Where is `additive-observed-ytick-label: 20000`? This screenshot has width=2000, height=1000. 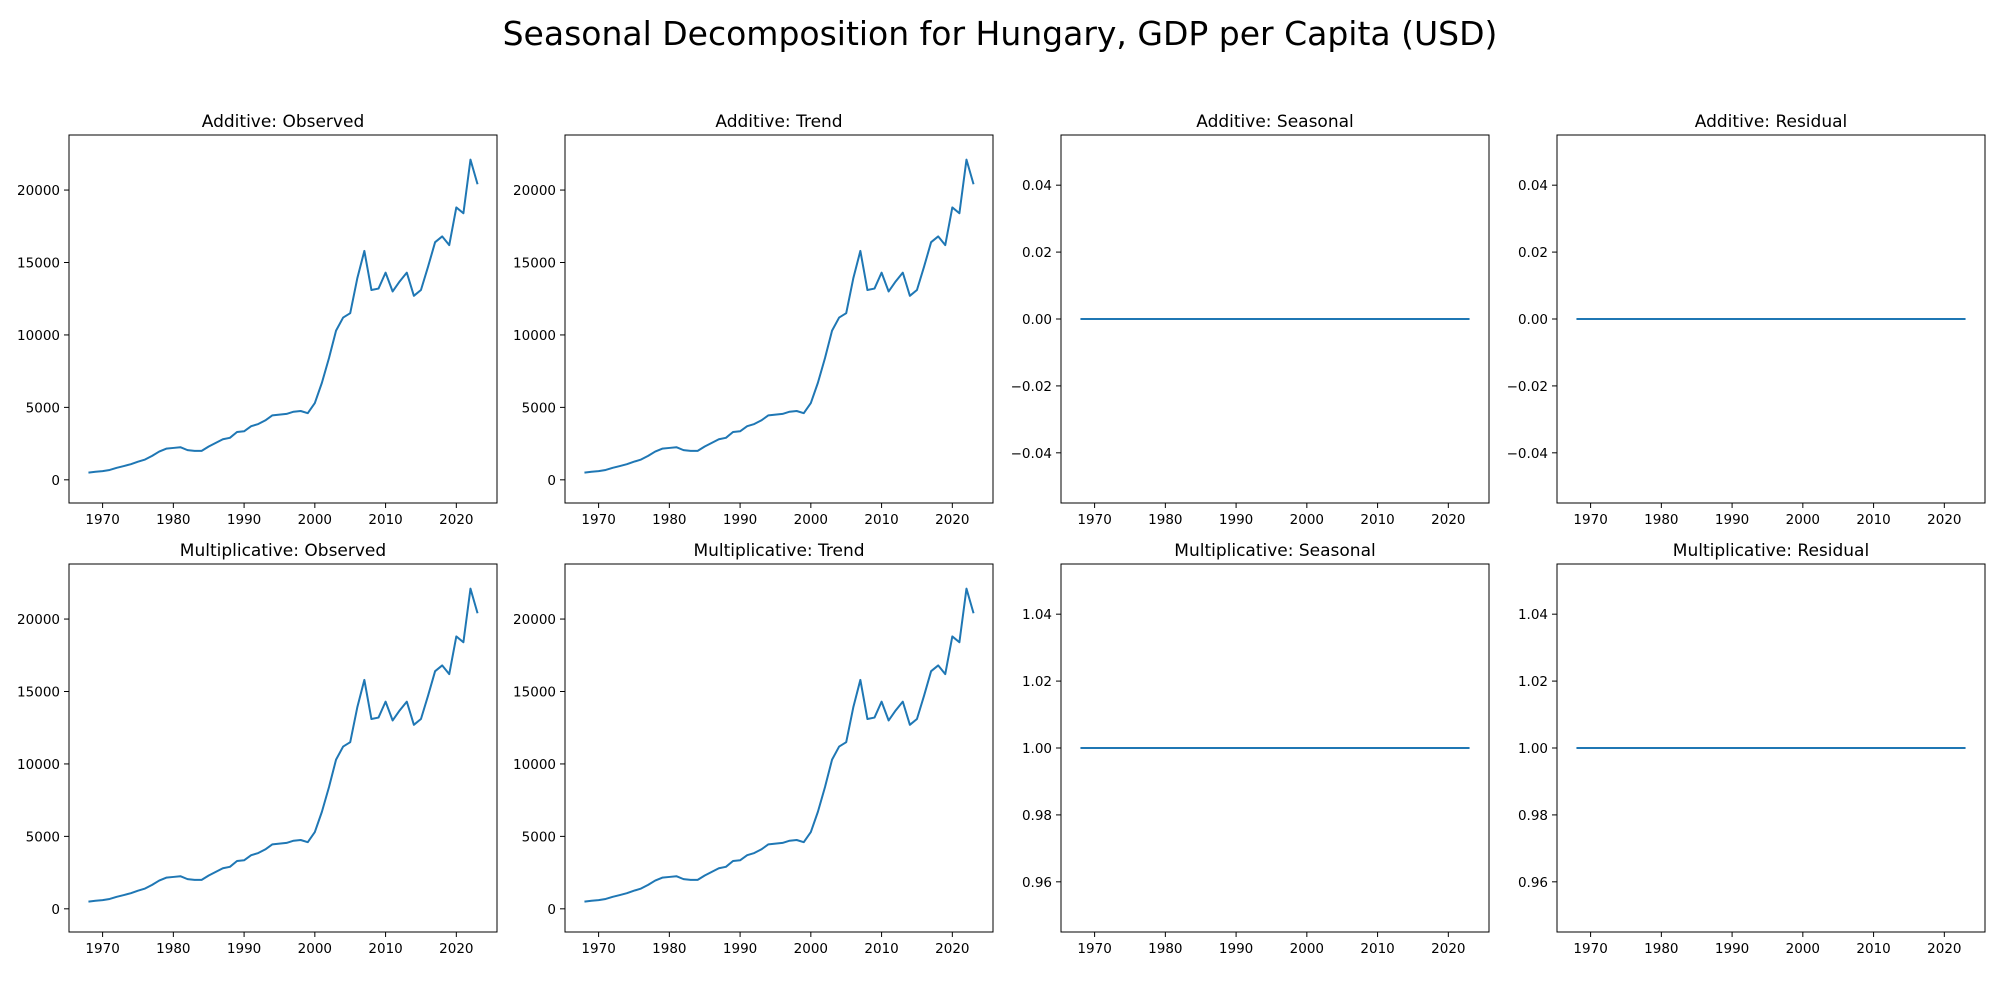 additive-observed-ytick-label: 20000 is located at coordinates (38, 191).